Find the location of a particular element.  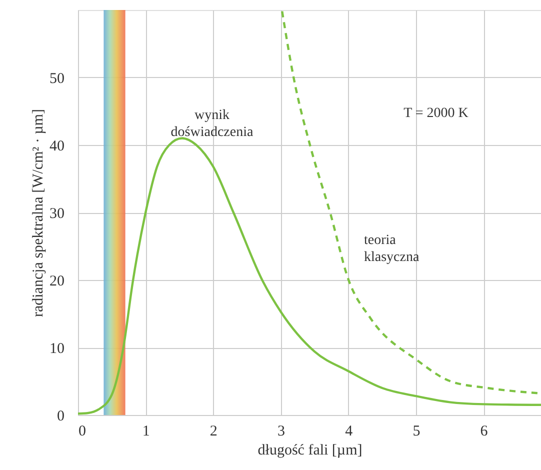

x-tick-label: 1 is located at coordinates (146, 432).